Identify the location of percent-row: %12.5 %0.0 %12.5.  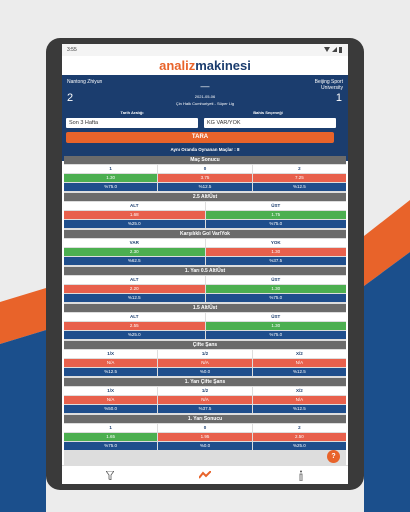
(205, 372).